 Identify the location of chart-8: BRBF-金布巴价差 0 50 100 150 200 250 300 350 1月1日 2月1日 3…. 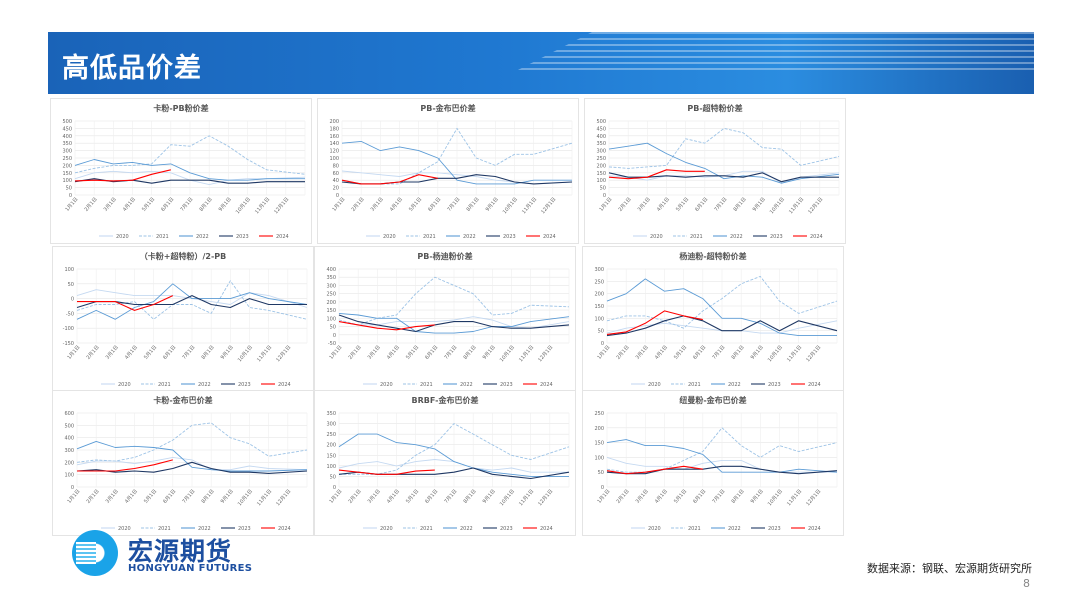
(445, 463).